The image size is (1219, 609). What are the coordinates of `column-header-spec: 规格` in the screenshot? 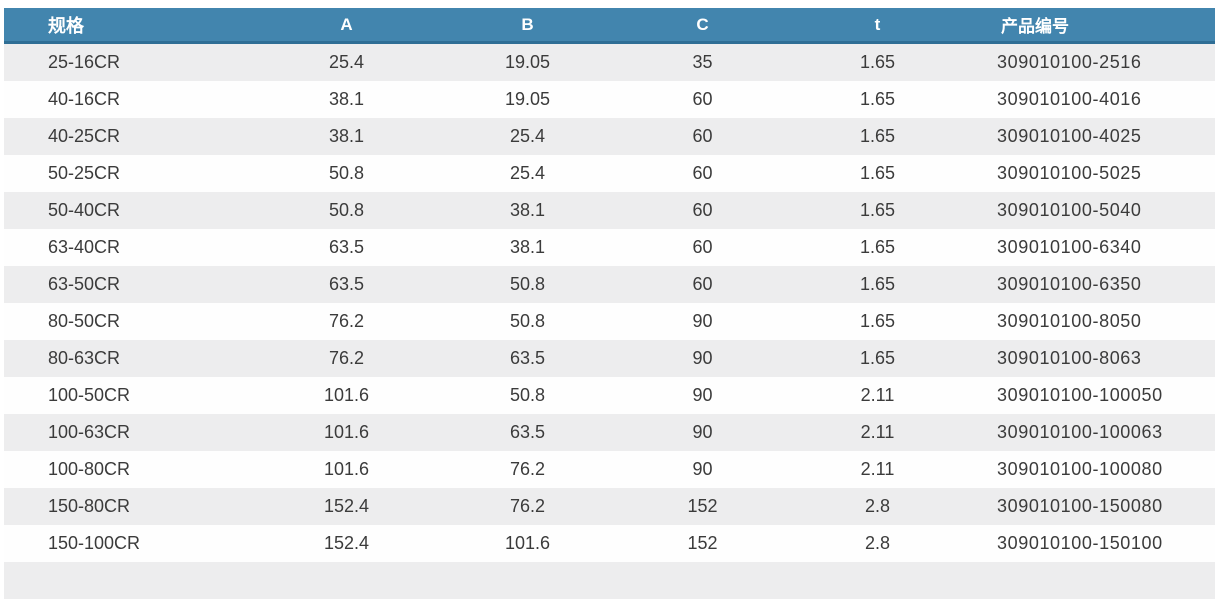 It's located at (126, 26).